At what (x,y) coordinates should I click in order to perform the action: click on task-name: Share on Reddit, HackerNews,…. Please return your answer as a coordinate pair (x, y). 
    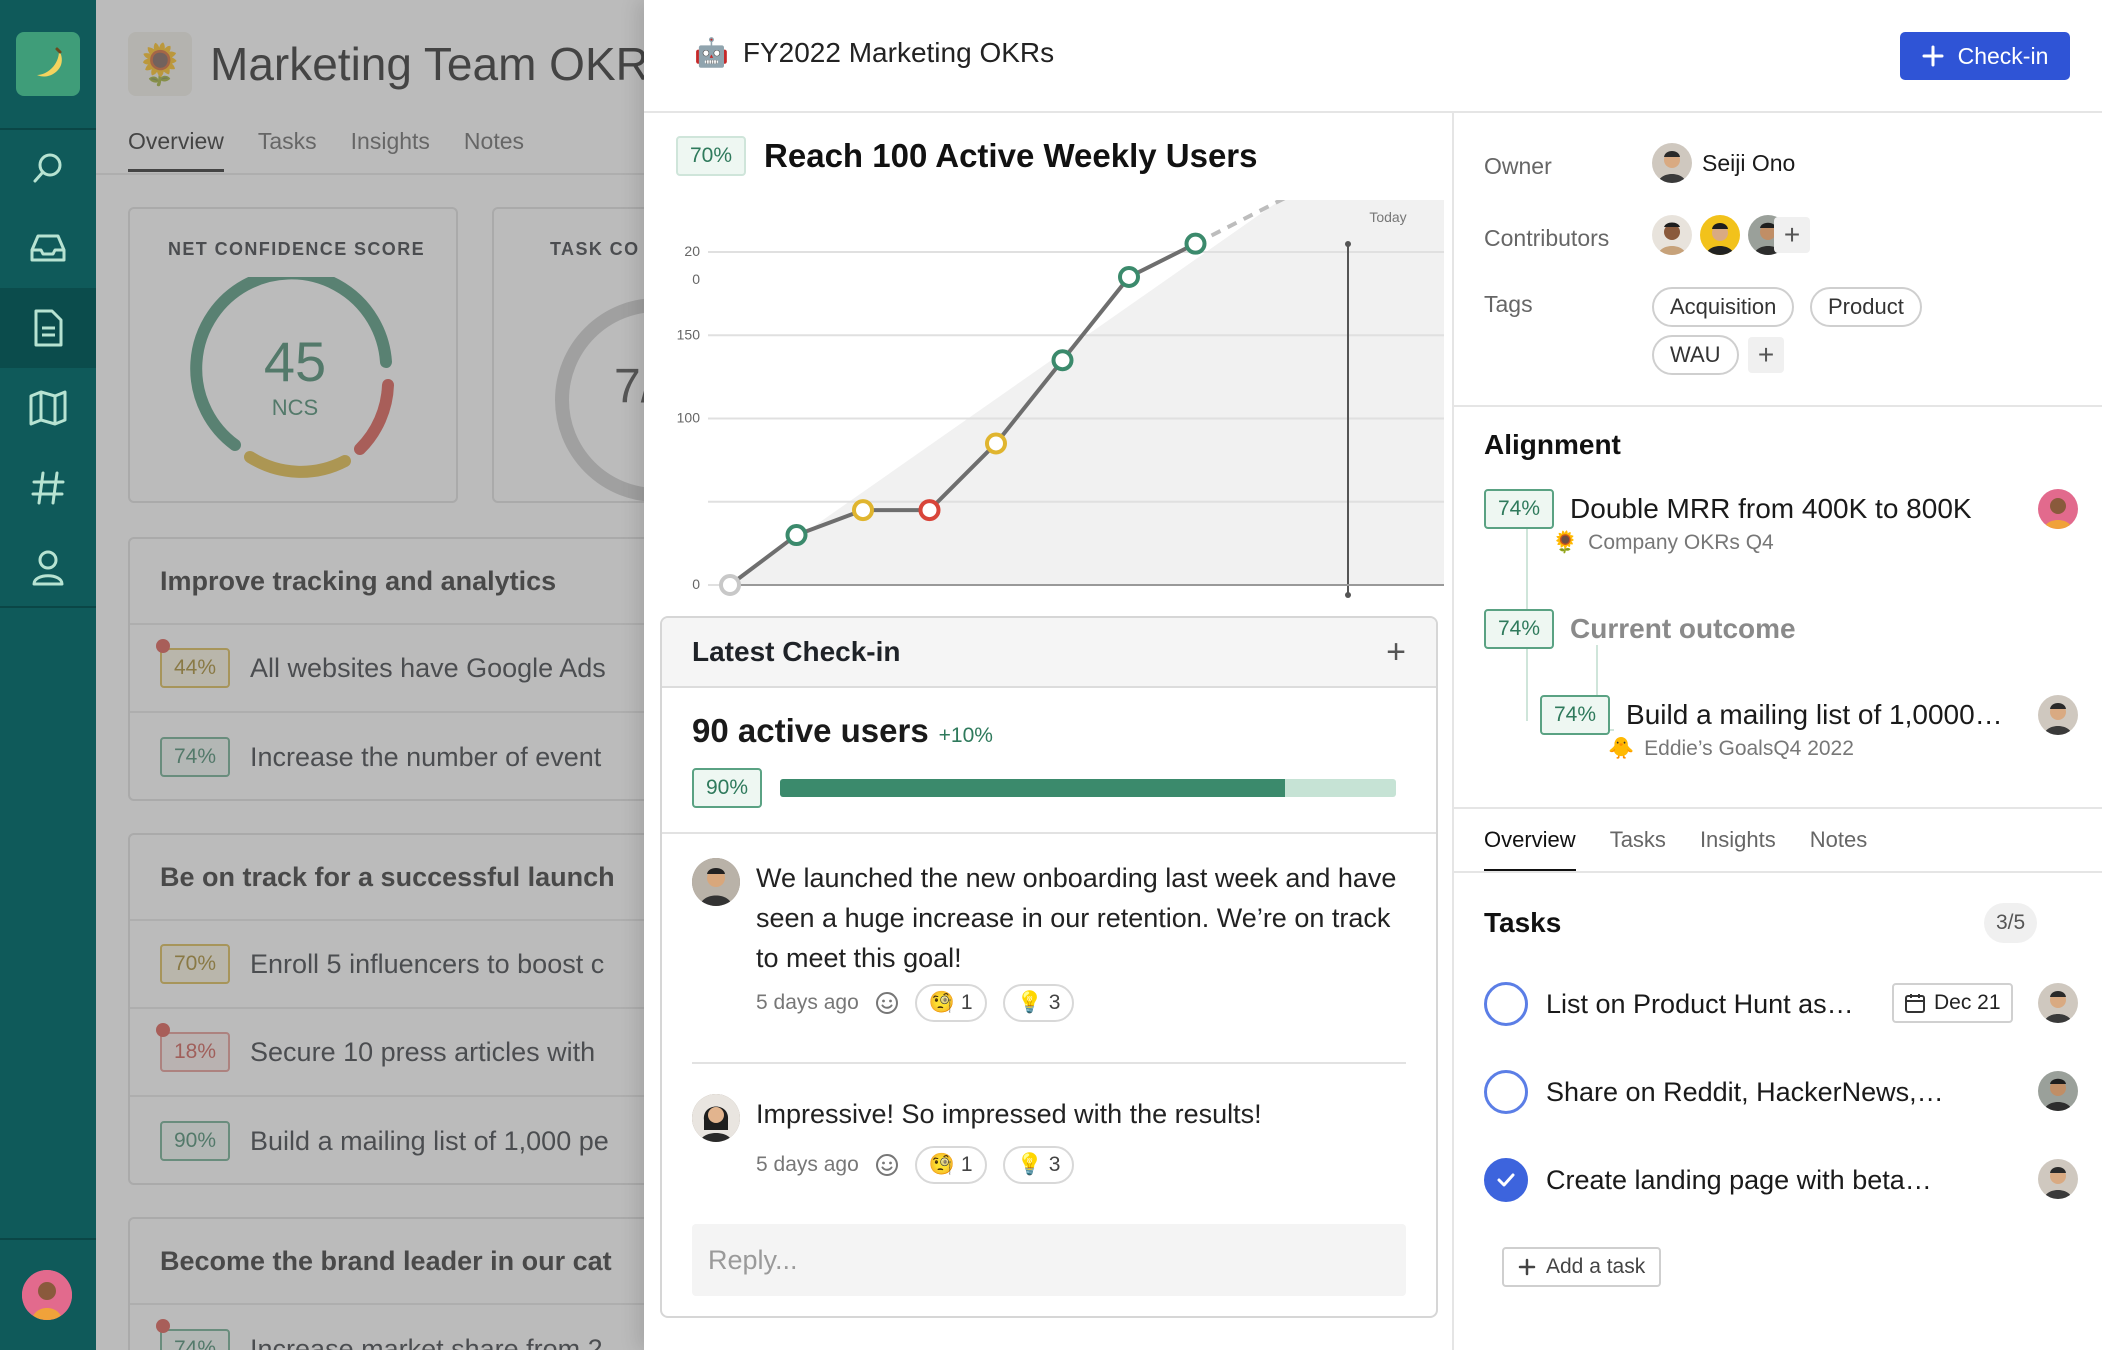
    Looking at the image, I should click on (1745, 1091).